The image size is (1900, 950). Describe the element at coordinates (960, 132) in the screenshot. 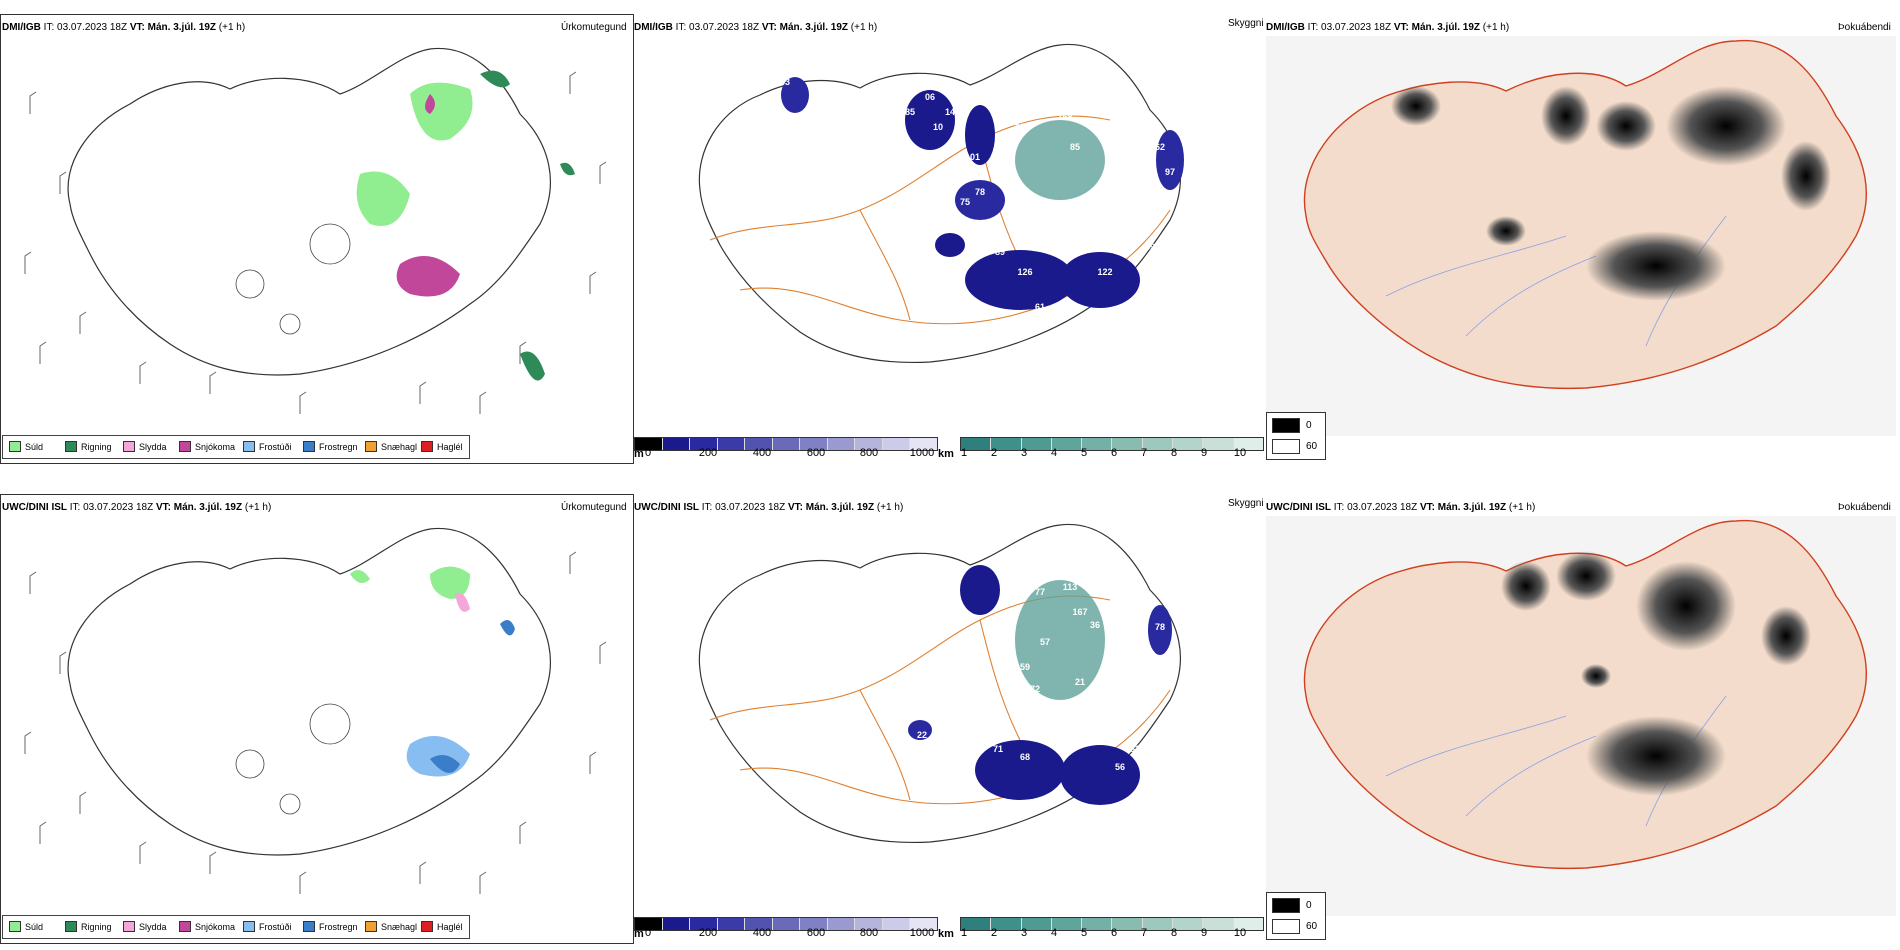

I see `visibility-value-label: 96` at that location.